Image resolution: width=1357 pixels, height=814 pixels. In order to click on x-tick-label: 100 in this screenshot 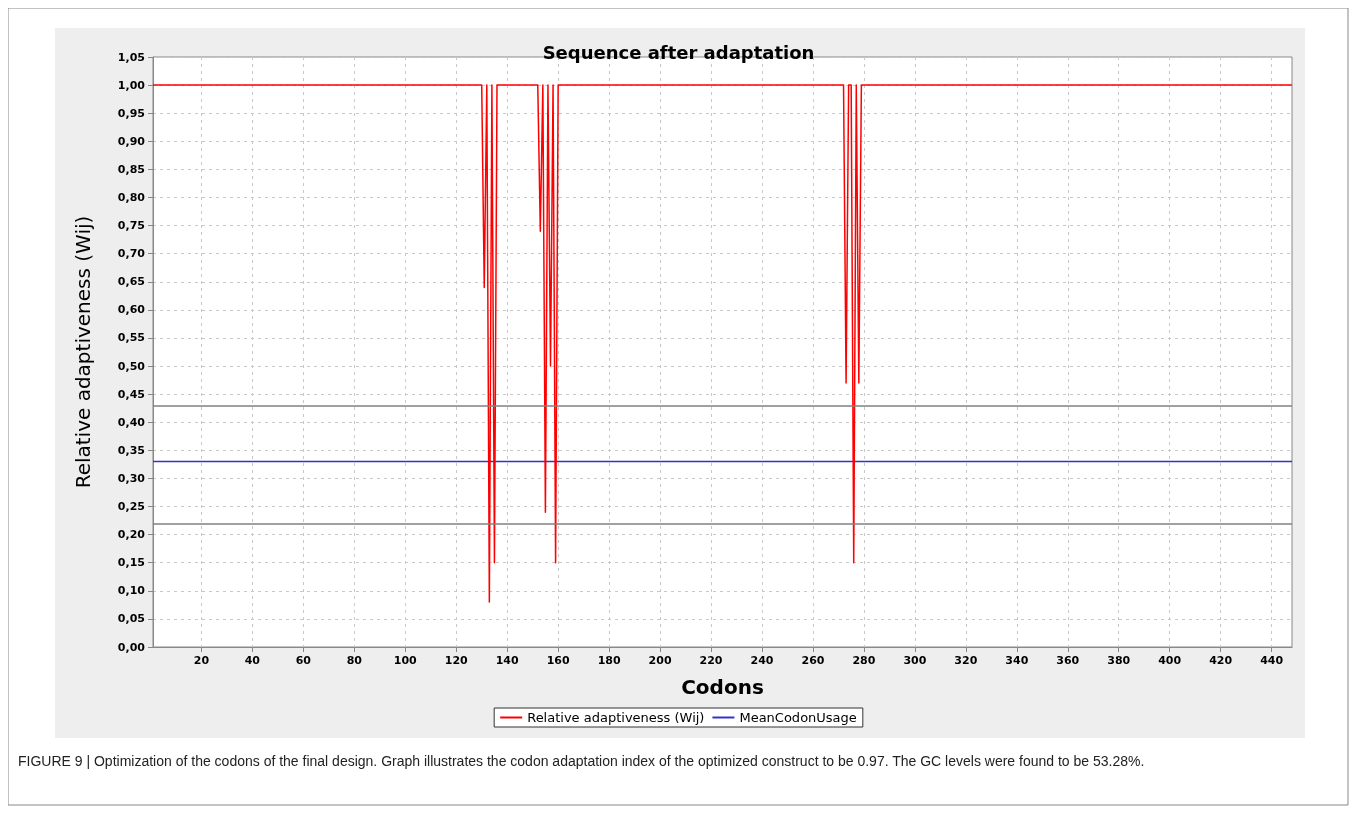, I will do `click(405, 660)`.